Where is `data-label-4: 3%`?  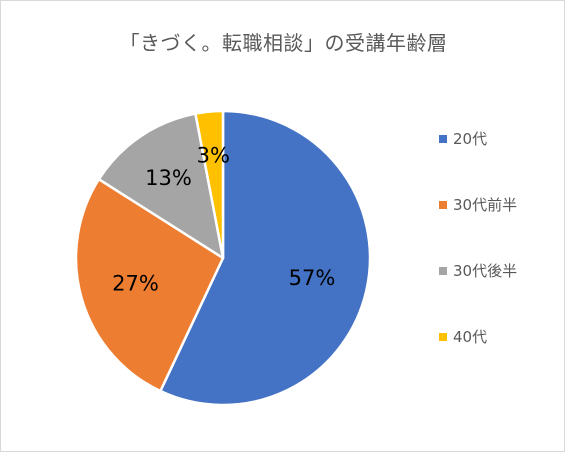
data-label-4: 3% is located at coordinates (213, 156).